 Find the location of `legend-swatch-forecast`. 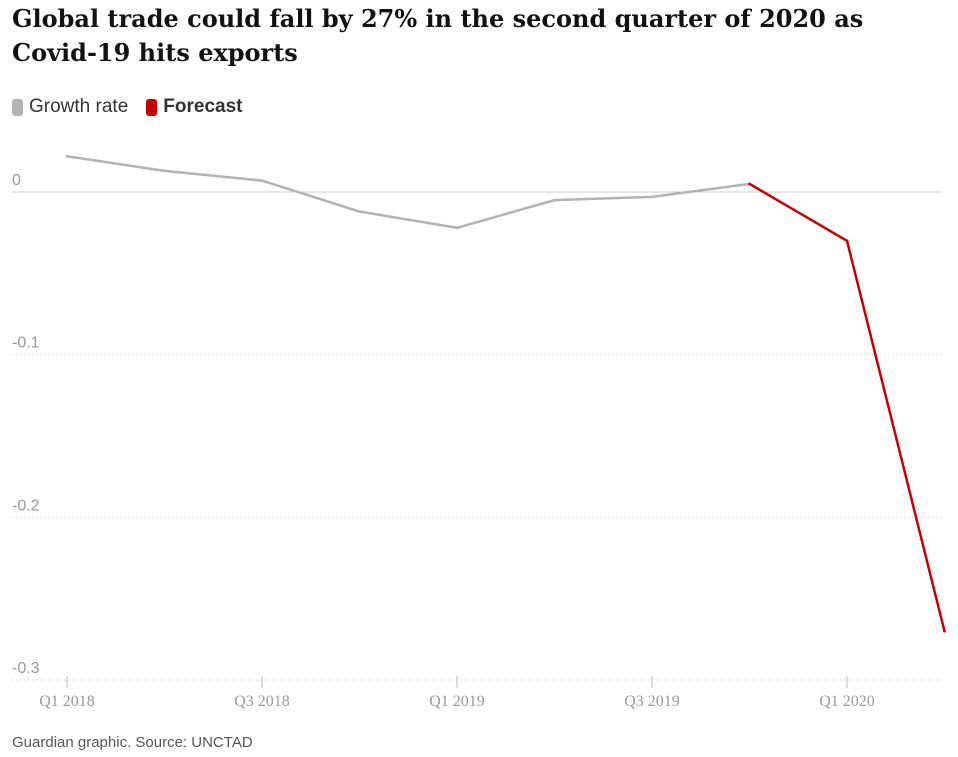

legend-swatch-forecast is located at coordinates (152, 107).